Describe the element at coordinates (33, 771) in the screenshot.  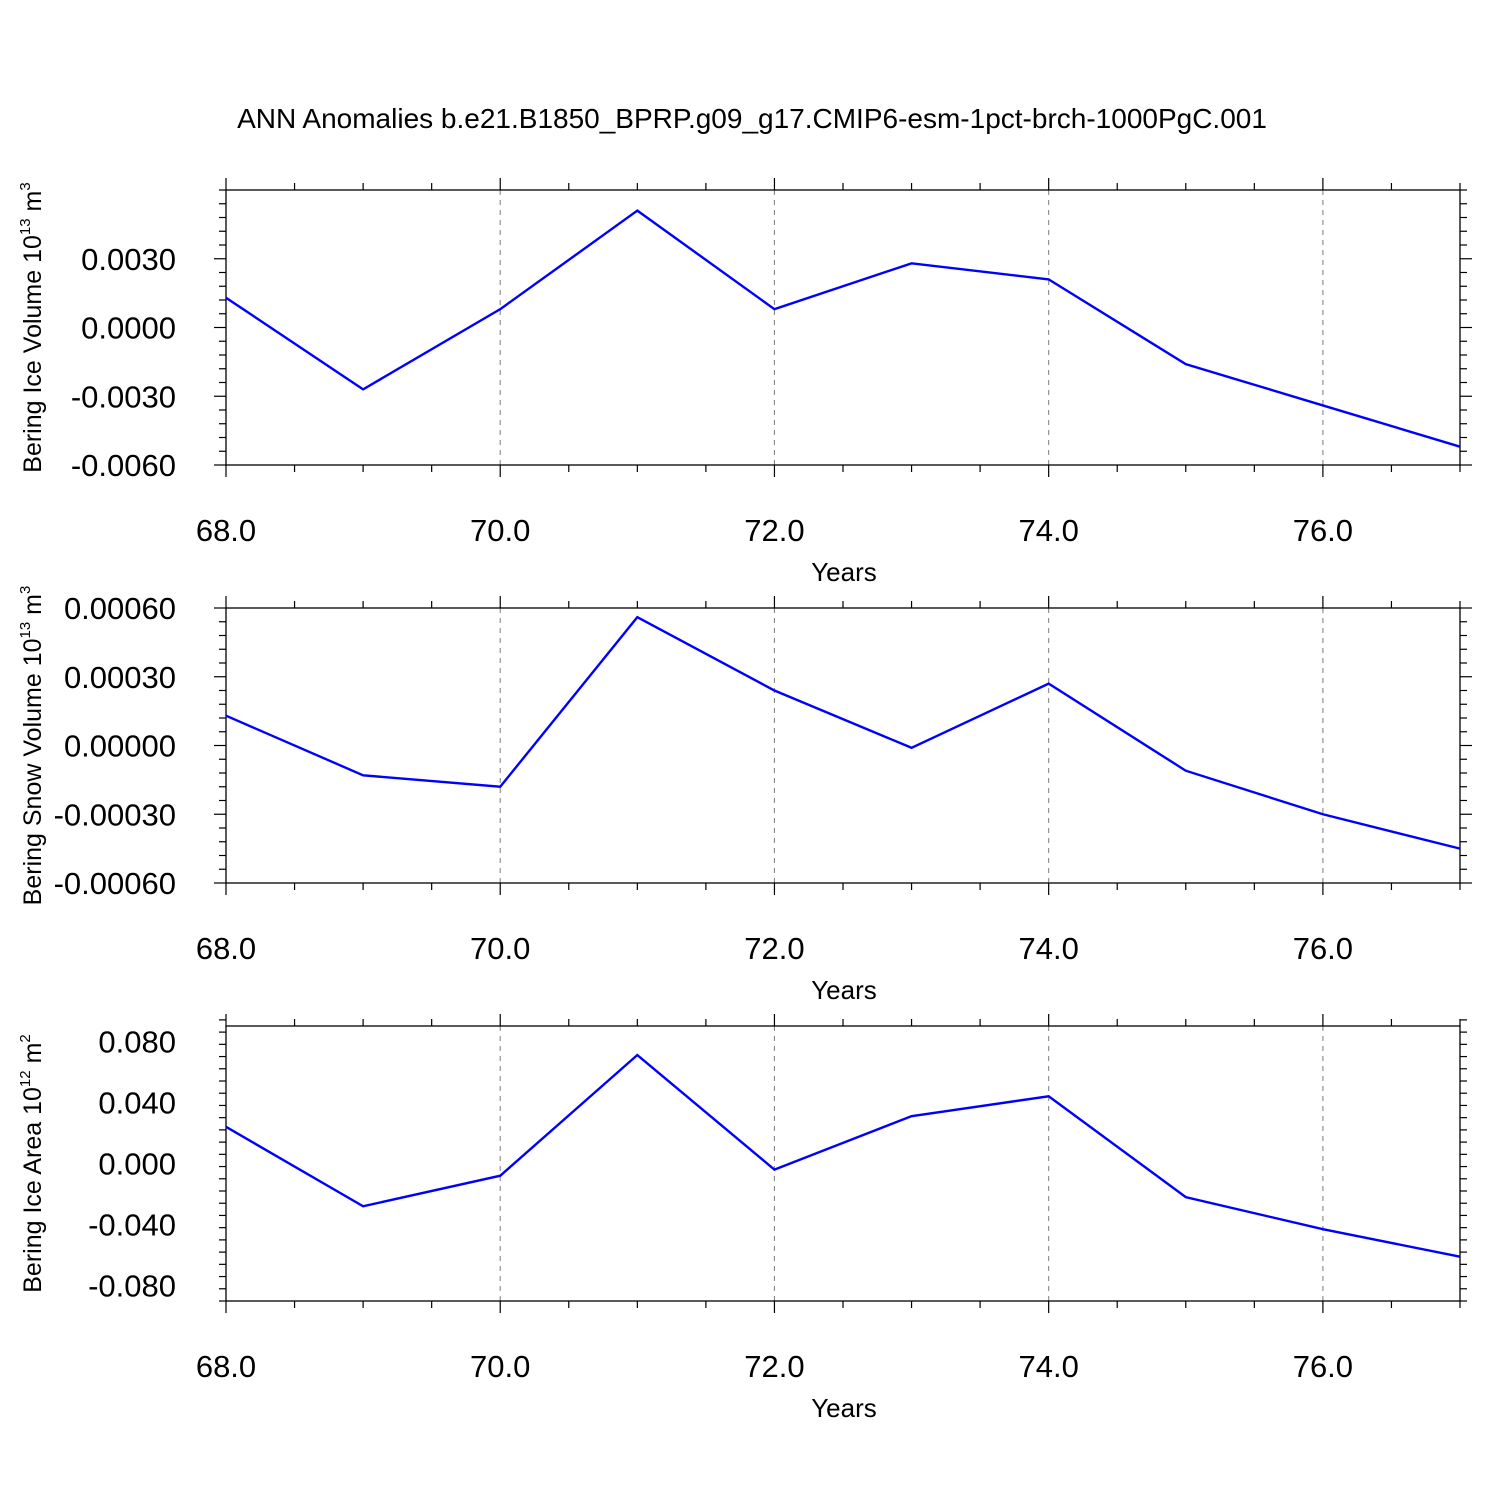
I see `y-axis-label-text: Bering Snow Volume 10` at that location.